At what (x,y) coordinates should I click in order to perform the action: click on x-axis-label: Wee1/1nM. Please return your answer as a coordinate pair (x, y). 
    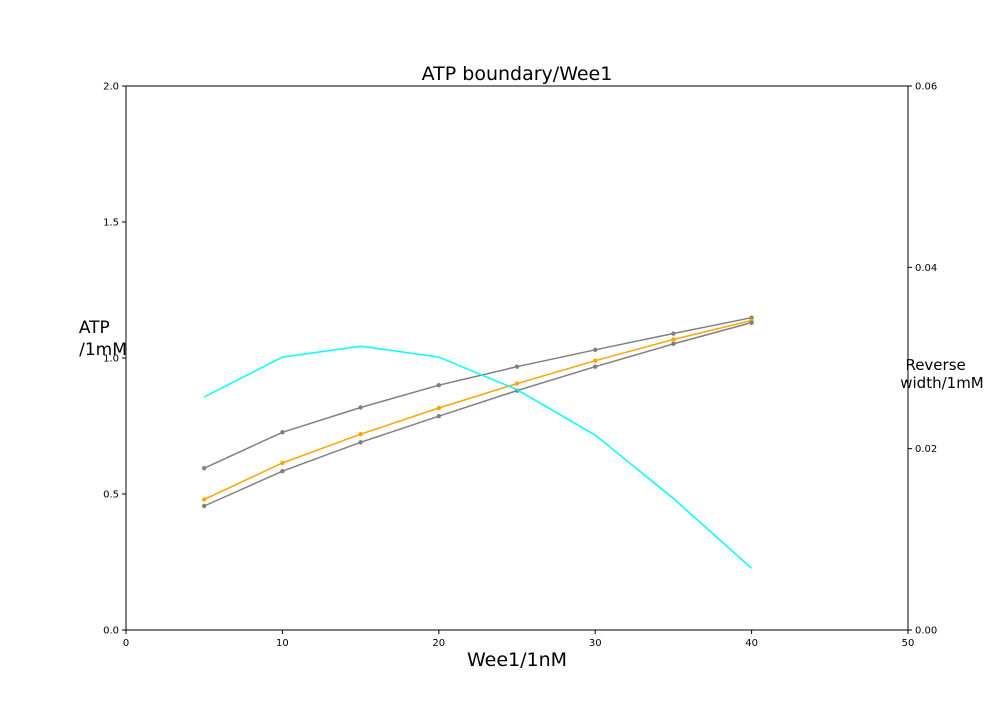
    Looking at the image, I should click on (517, 660).